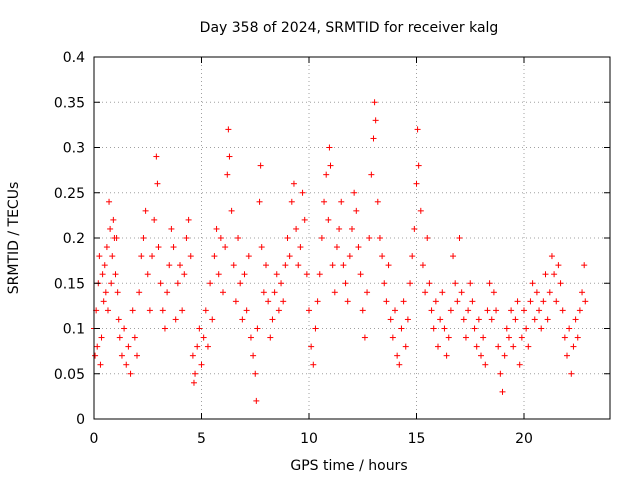 The width and height of the screenshot is (640, 480). I want to click on y-tick-label: 0, so click(80, 420).